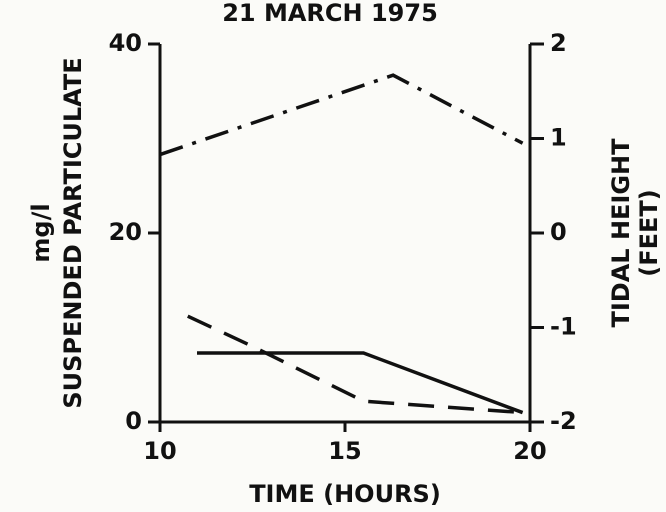  Describe the element at coordinates (330, 13) in the screenshot. I see `chart-title: 21 MARCH 1975` at that location.